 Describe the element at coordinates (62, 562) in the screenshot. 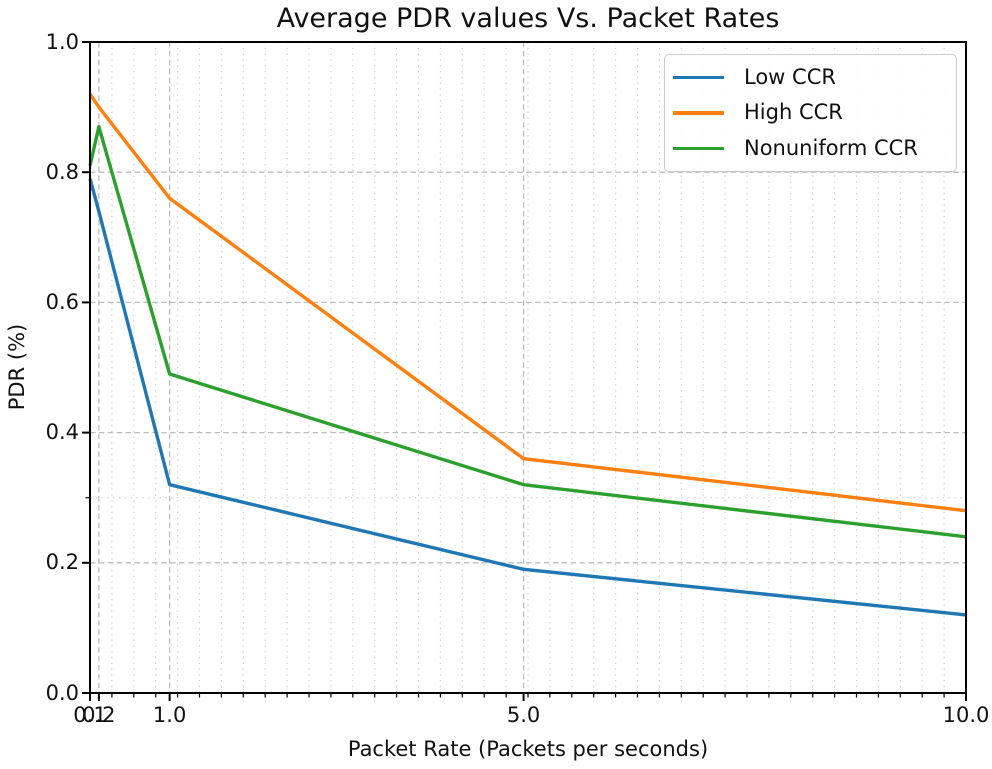

I see `y-tick-label: 0.2` at that location.